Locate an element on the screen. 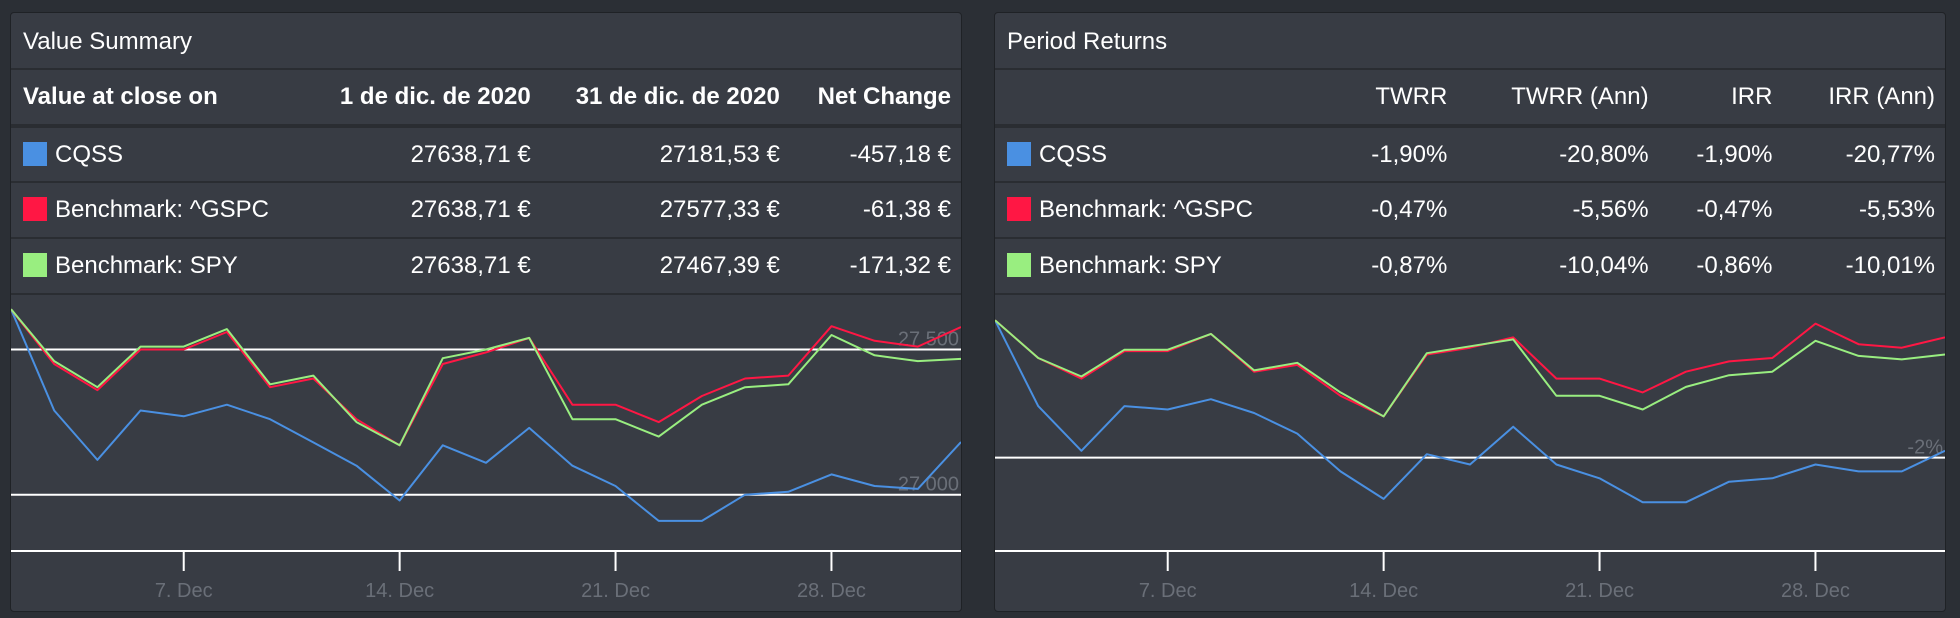 The image size is (1960, 618). net-change-cell: -457,18 € is located at coordinates (900, 154).